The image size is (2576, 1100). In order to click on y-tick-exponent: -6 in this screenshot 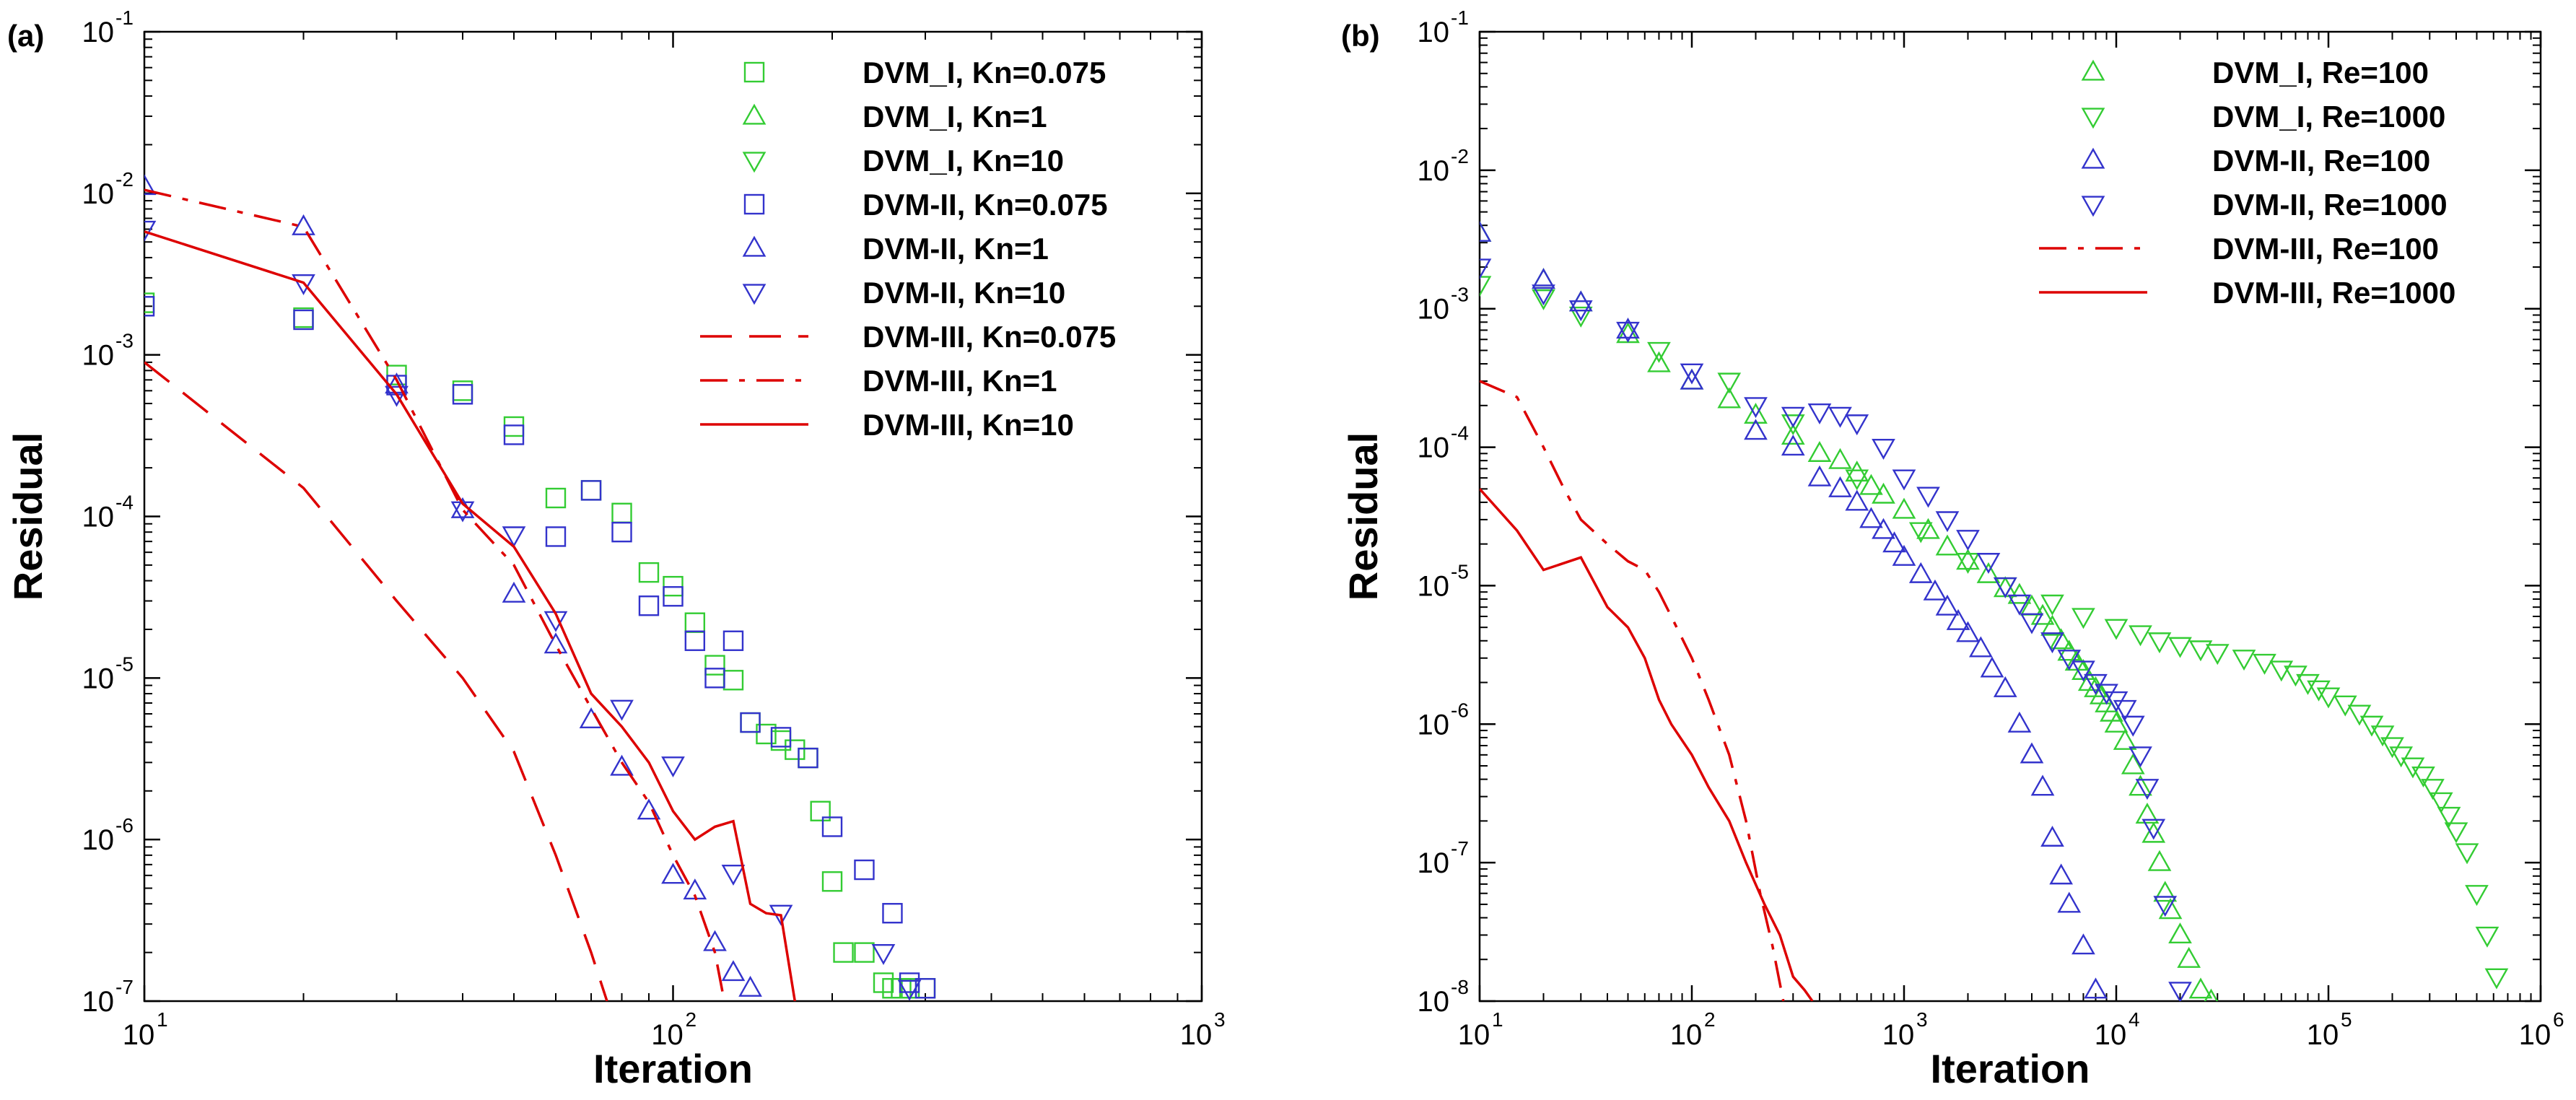, I will do `click(124, 825)`.